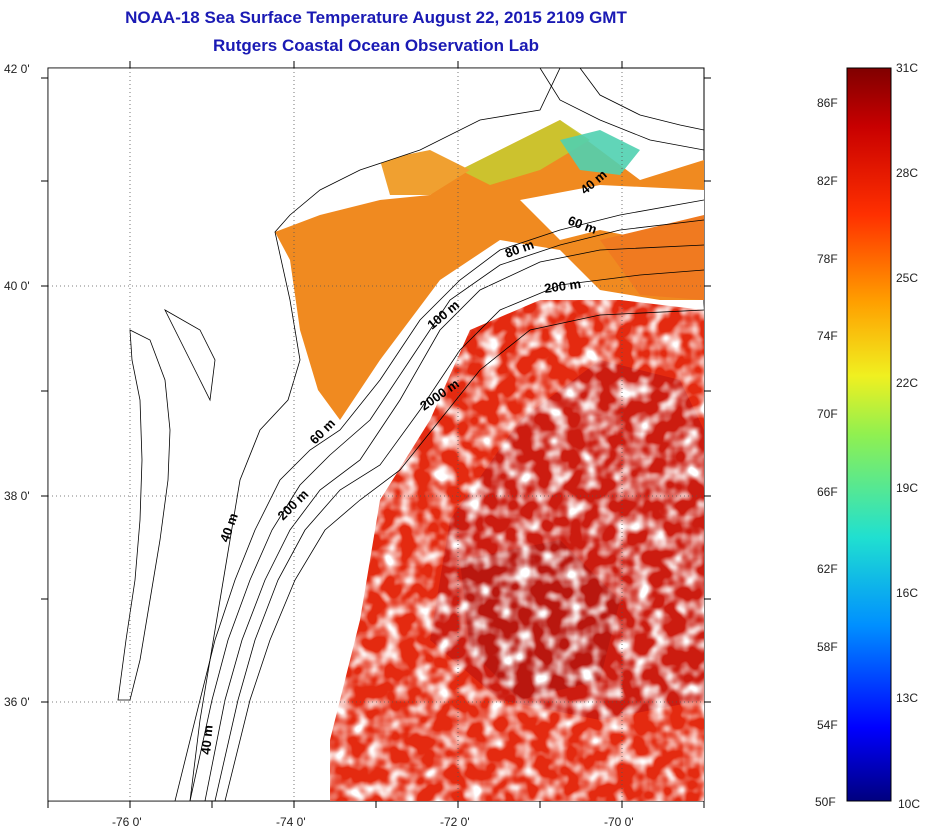 The width and height of the screenshot is (928, 832). What do you see at coordinates (907, 173) in the screenshot?
I see `colorbar-celsius-label: 28C` at bounding box center [907, 173].